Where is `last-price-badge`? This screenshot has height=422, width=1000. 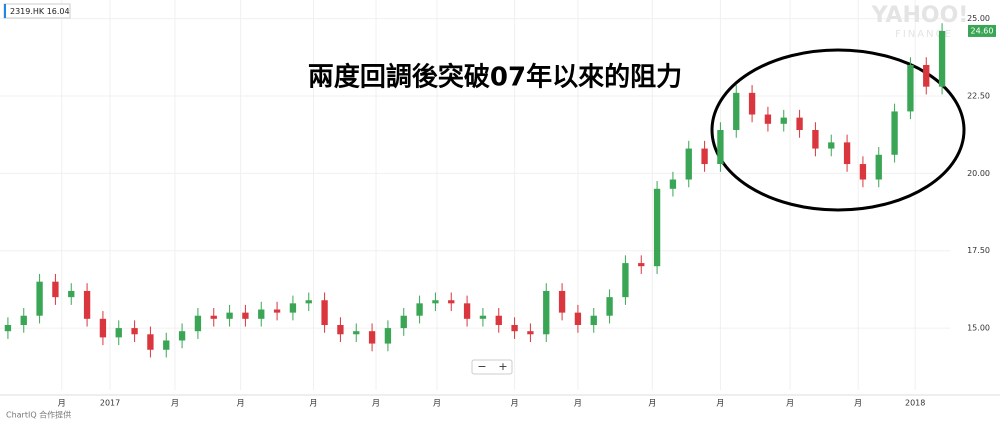
last-price-badge is located at coordinates (982, 30).